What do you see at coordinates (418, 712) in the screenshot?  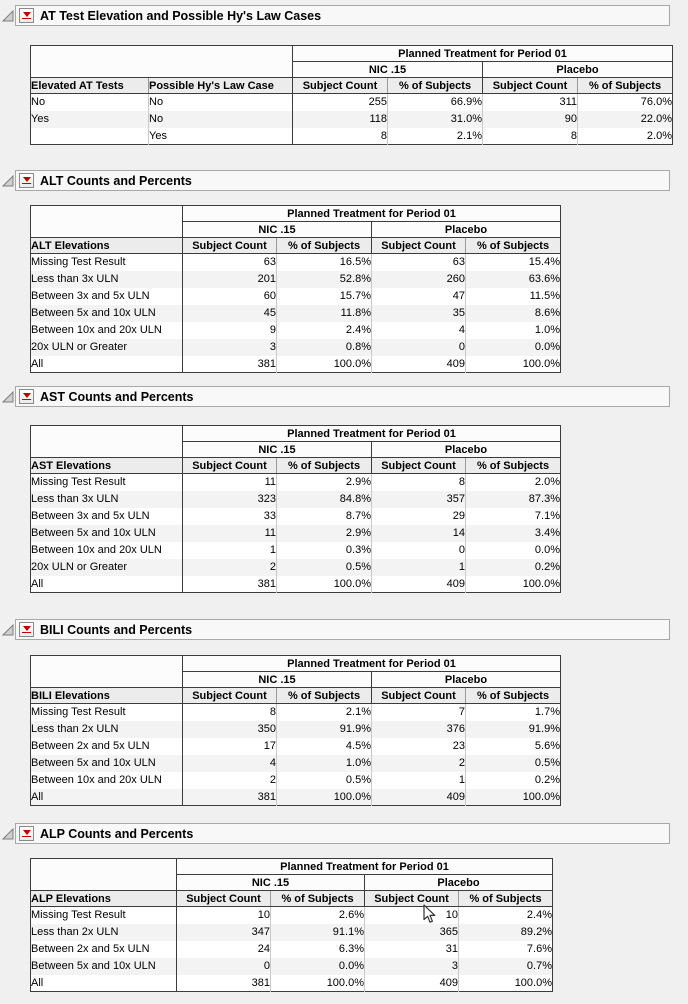 I see `value-cell: 7` at bounding box center [418, 712].